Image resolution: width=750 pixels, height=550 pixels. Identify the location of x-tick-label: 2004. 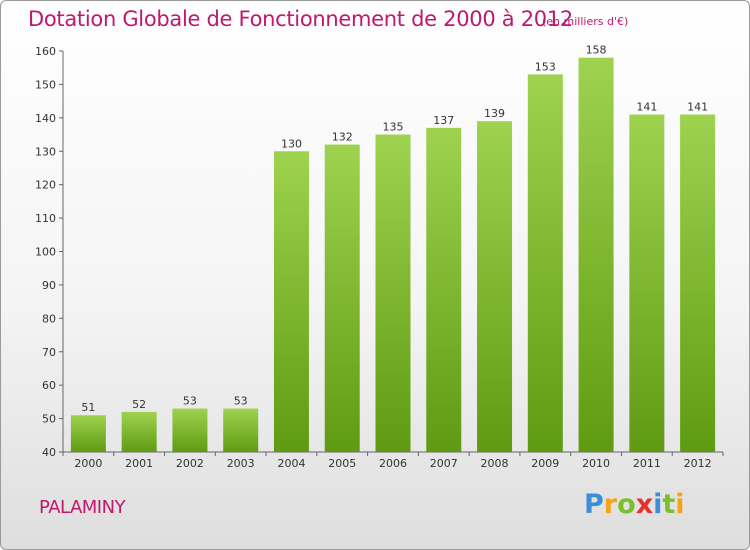
(291, 463).